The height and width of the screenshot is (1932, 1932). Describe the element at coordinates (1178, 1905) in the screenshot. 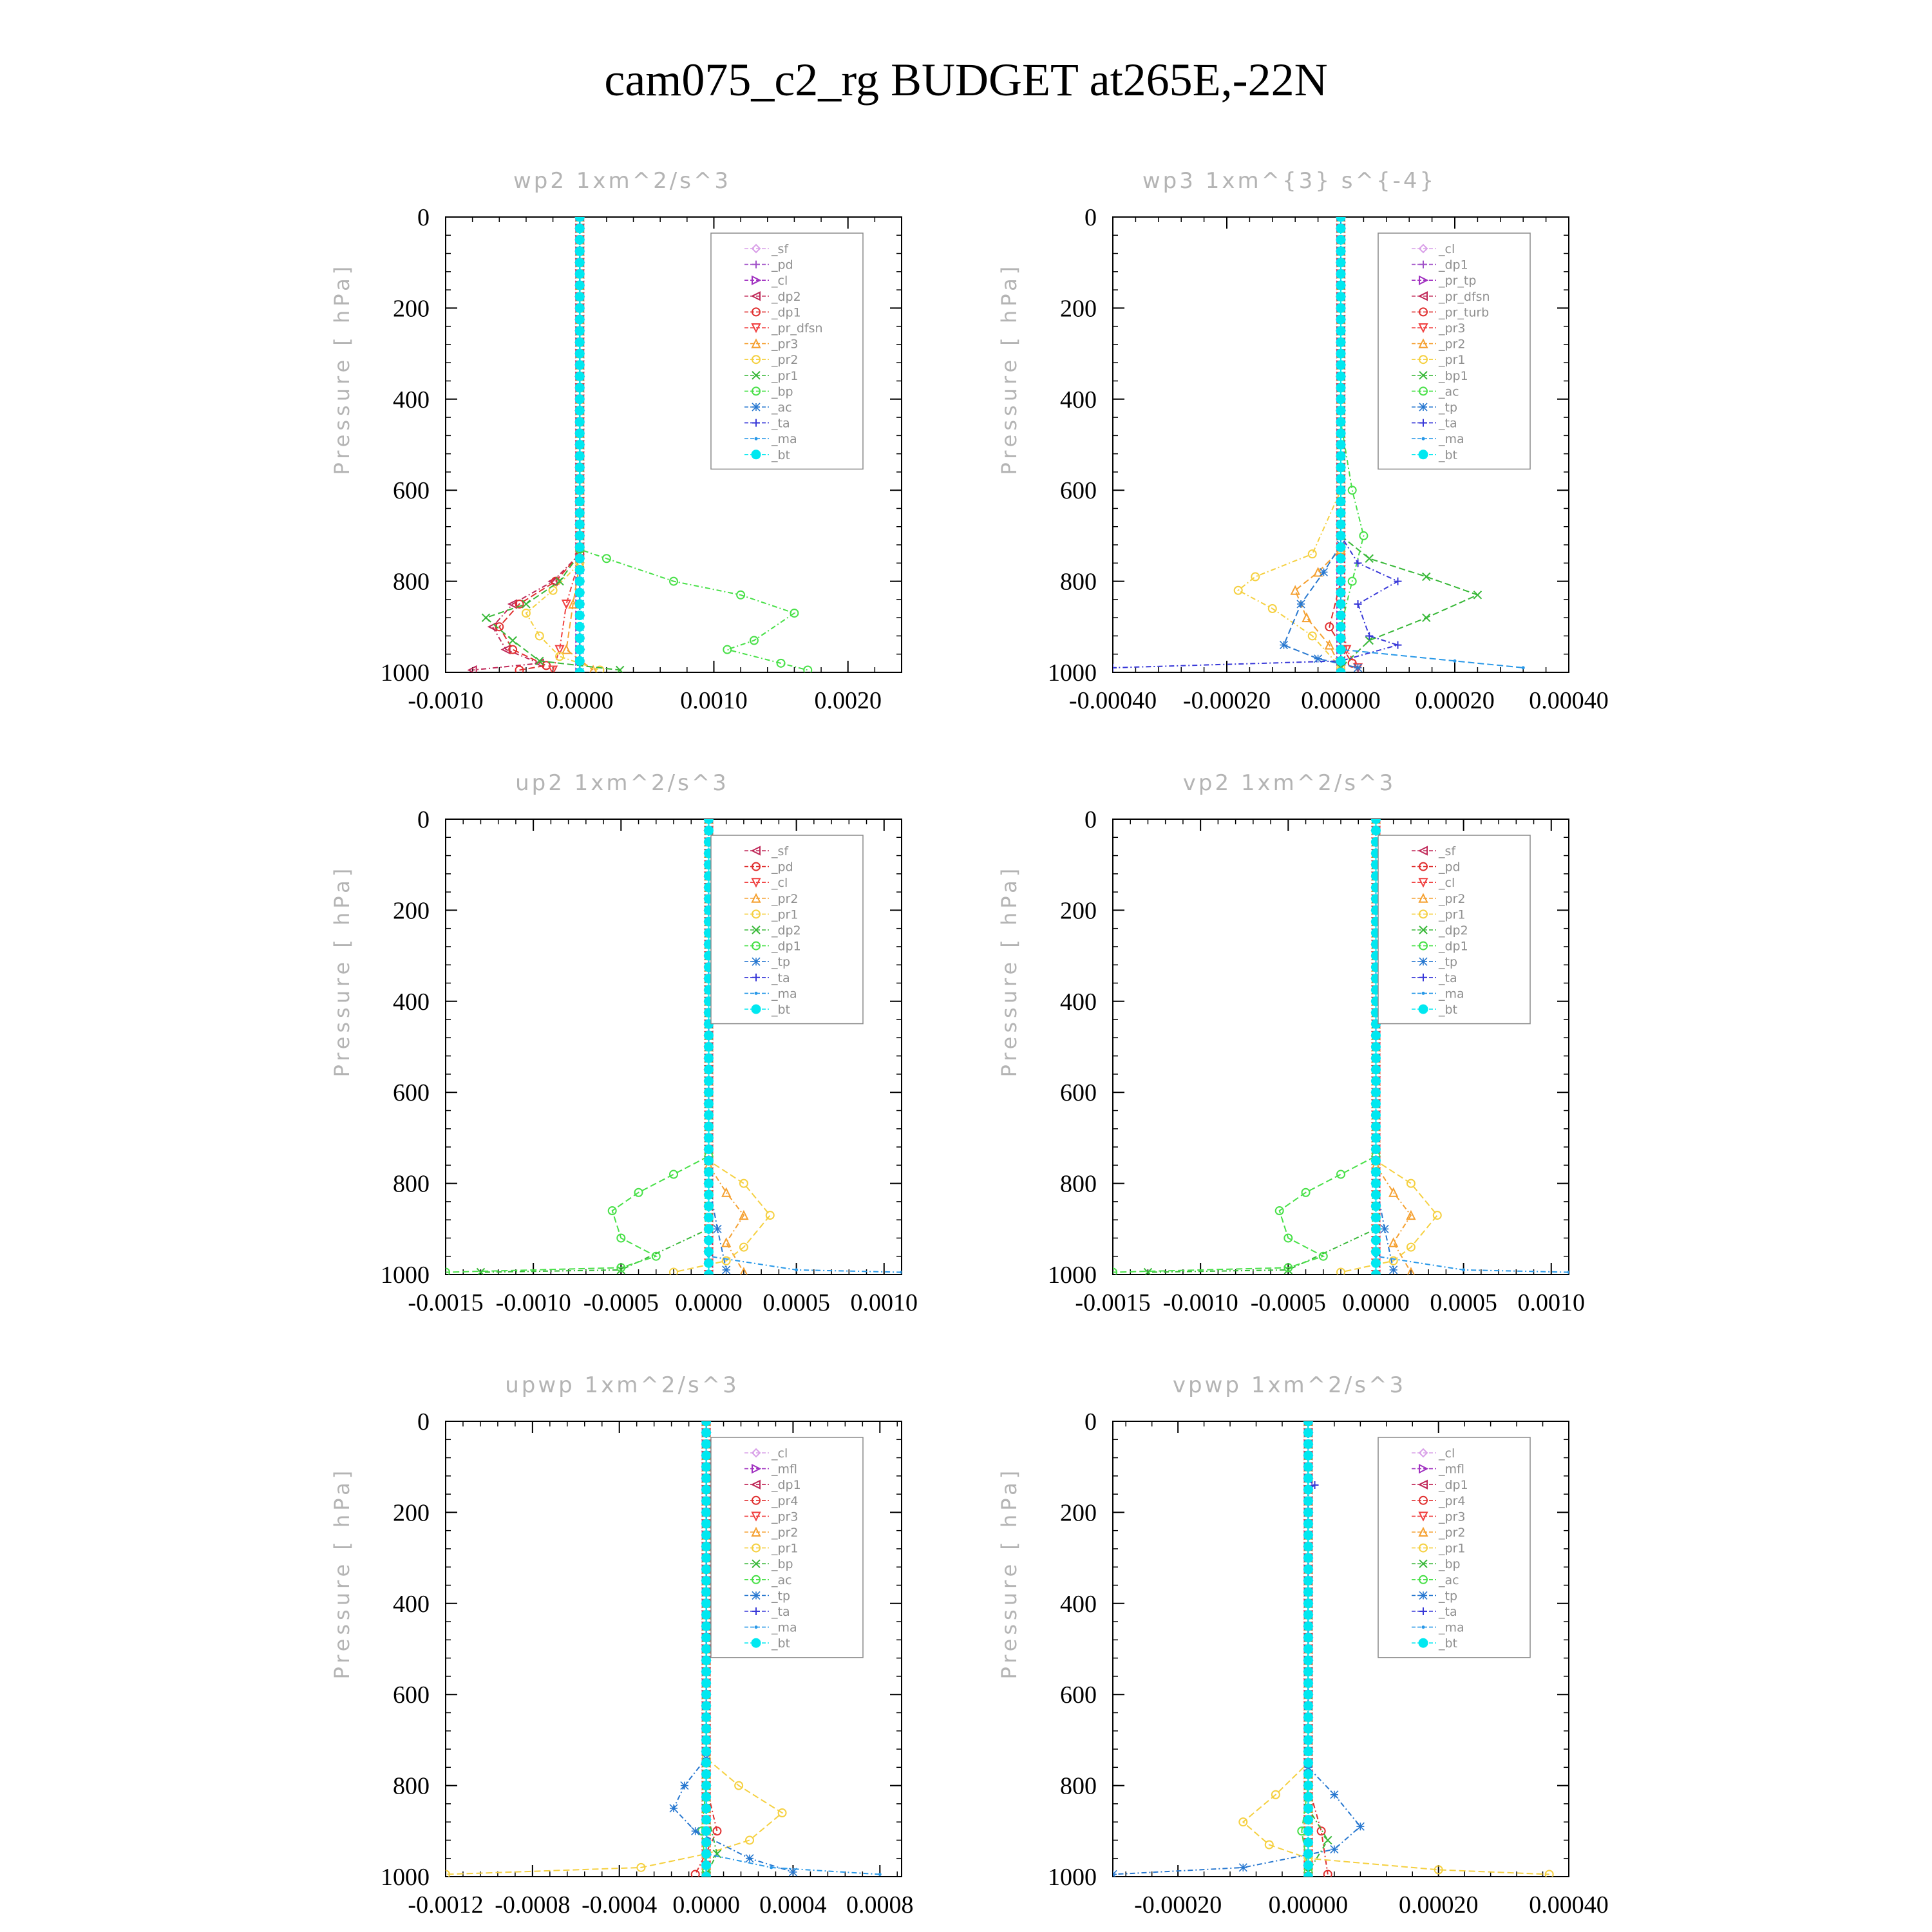

I see `x-tick-label: -0.00020` at that location.